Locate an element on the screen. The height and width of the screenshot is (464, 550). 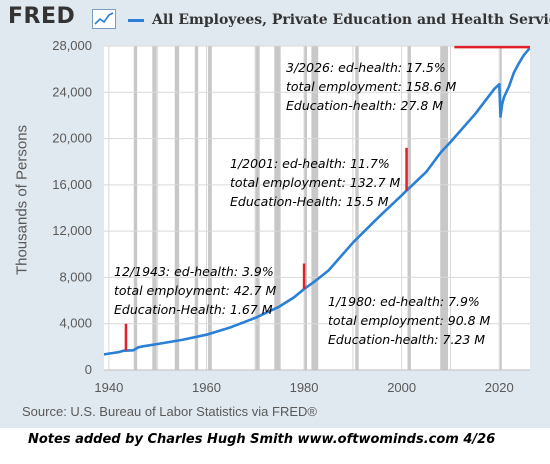
x-tick-label: 2000 is located at coordinates (401, 387).